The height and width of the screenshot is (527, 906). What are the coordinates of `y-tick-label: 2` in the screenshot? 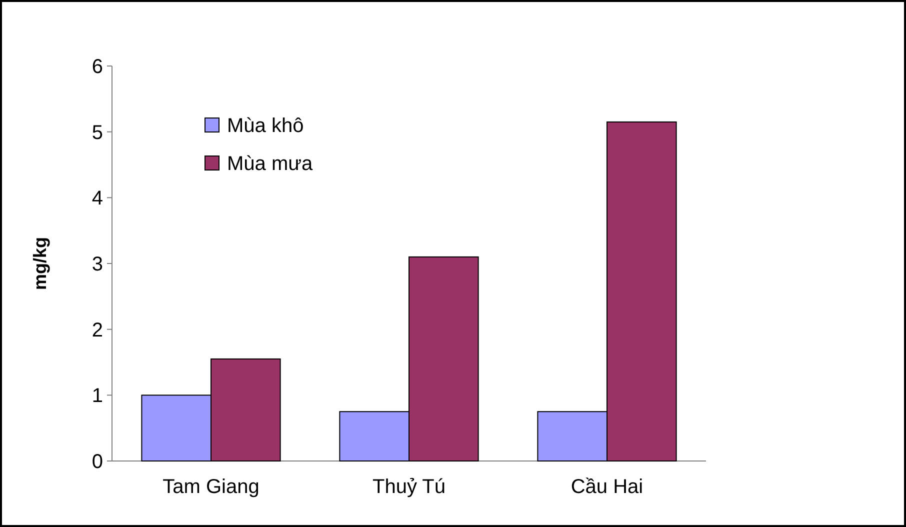 It's located at (97, 330).